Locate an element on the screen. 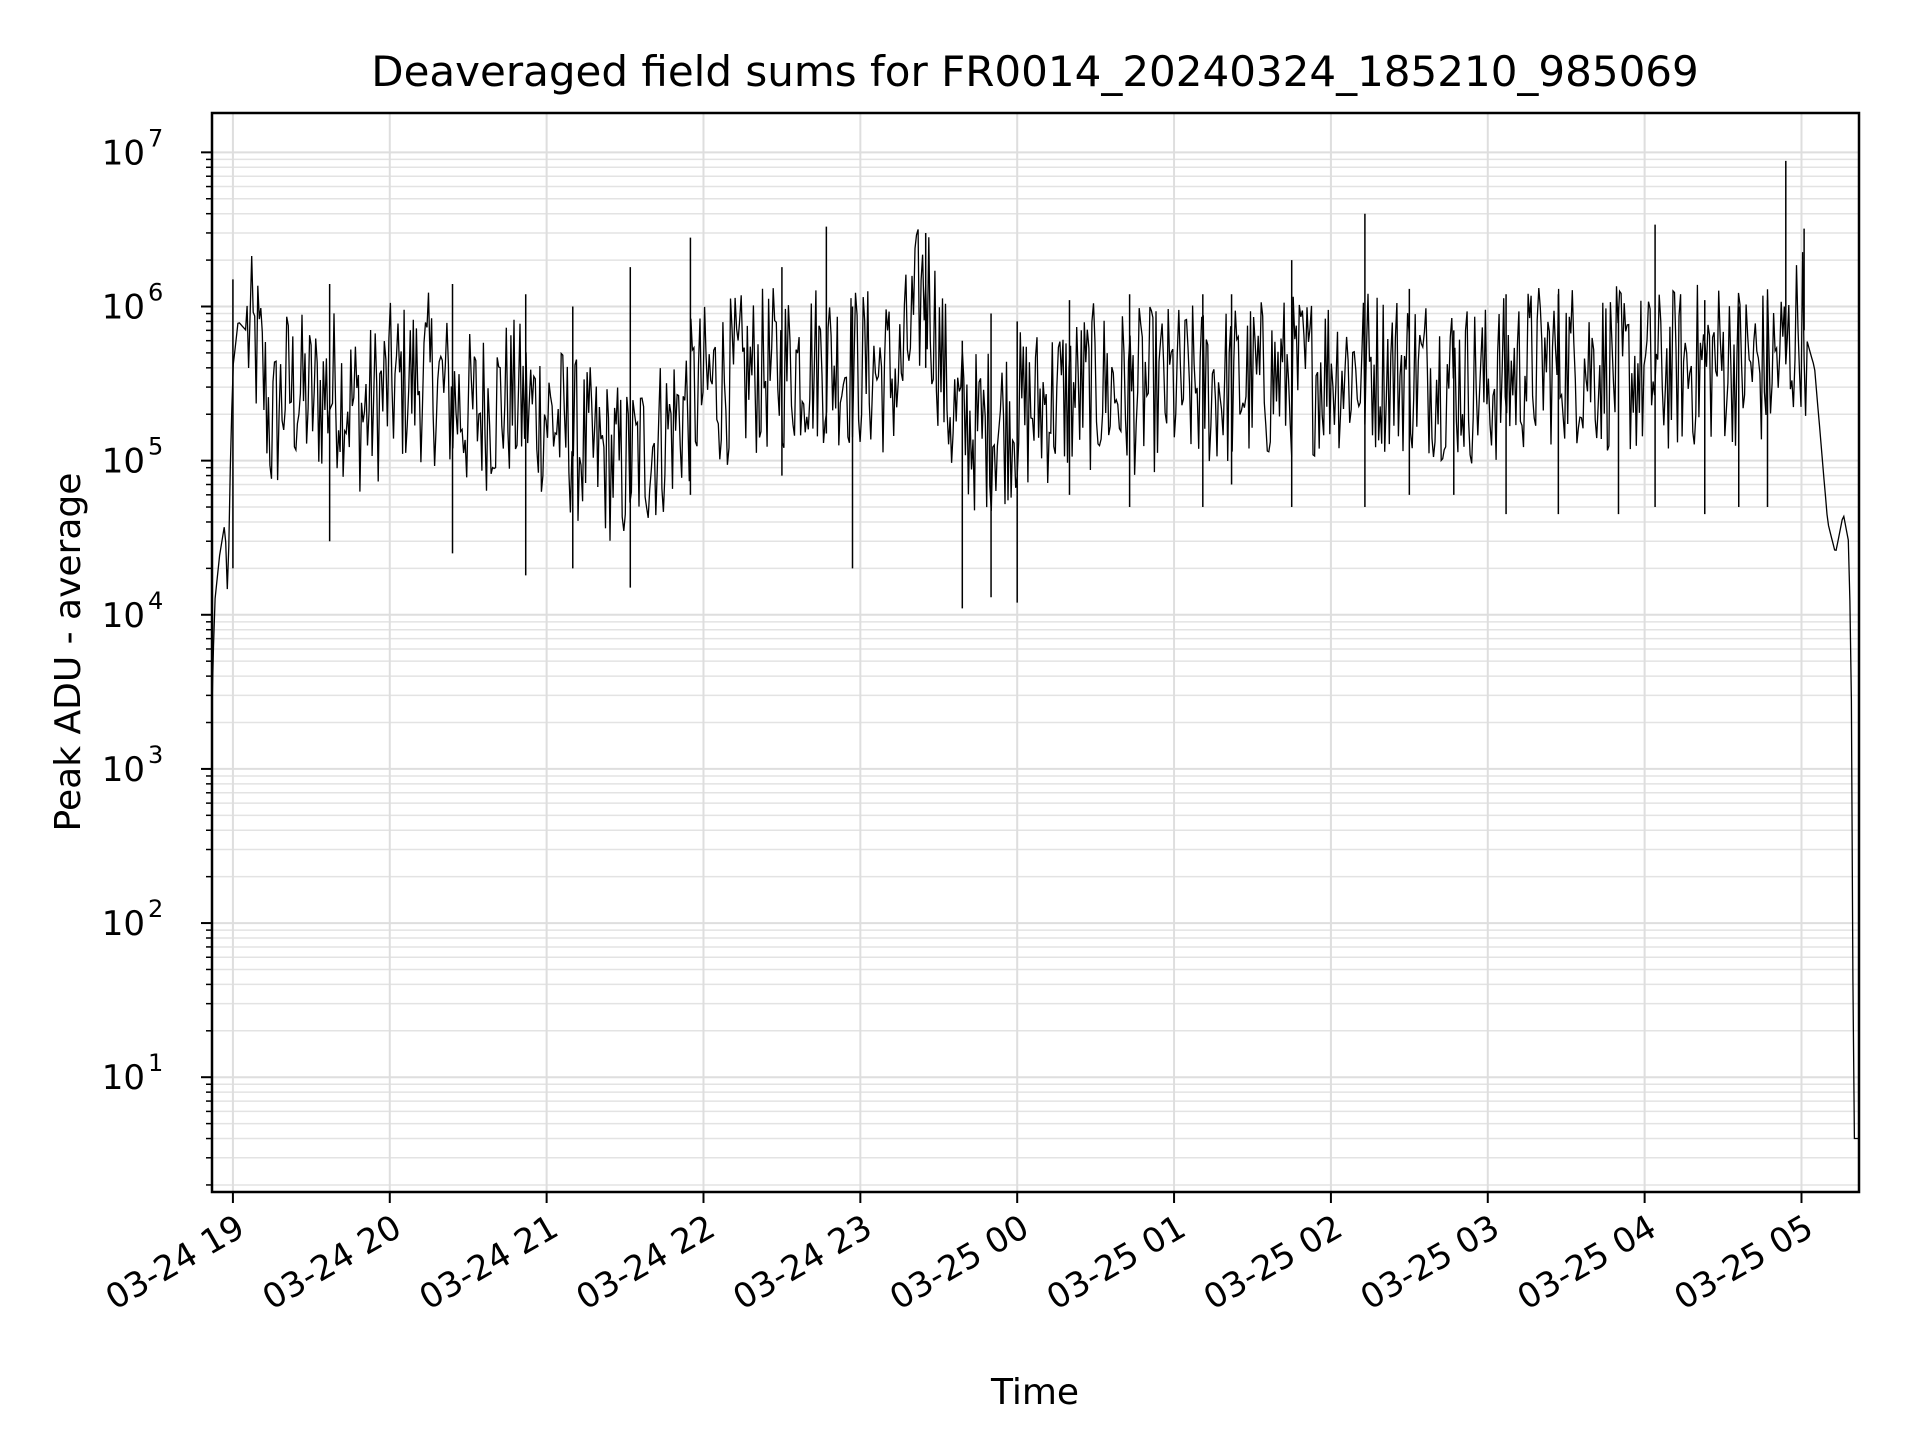 This screenshot has height=1440, width=1920. y-tick-exponent: 7 is located at coordinates (155, 138).